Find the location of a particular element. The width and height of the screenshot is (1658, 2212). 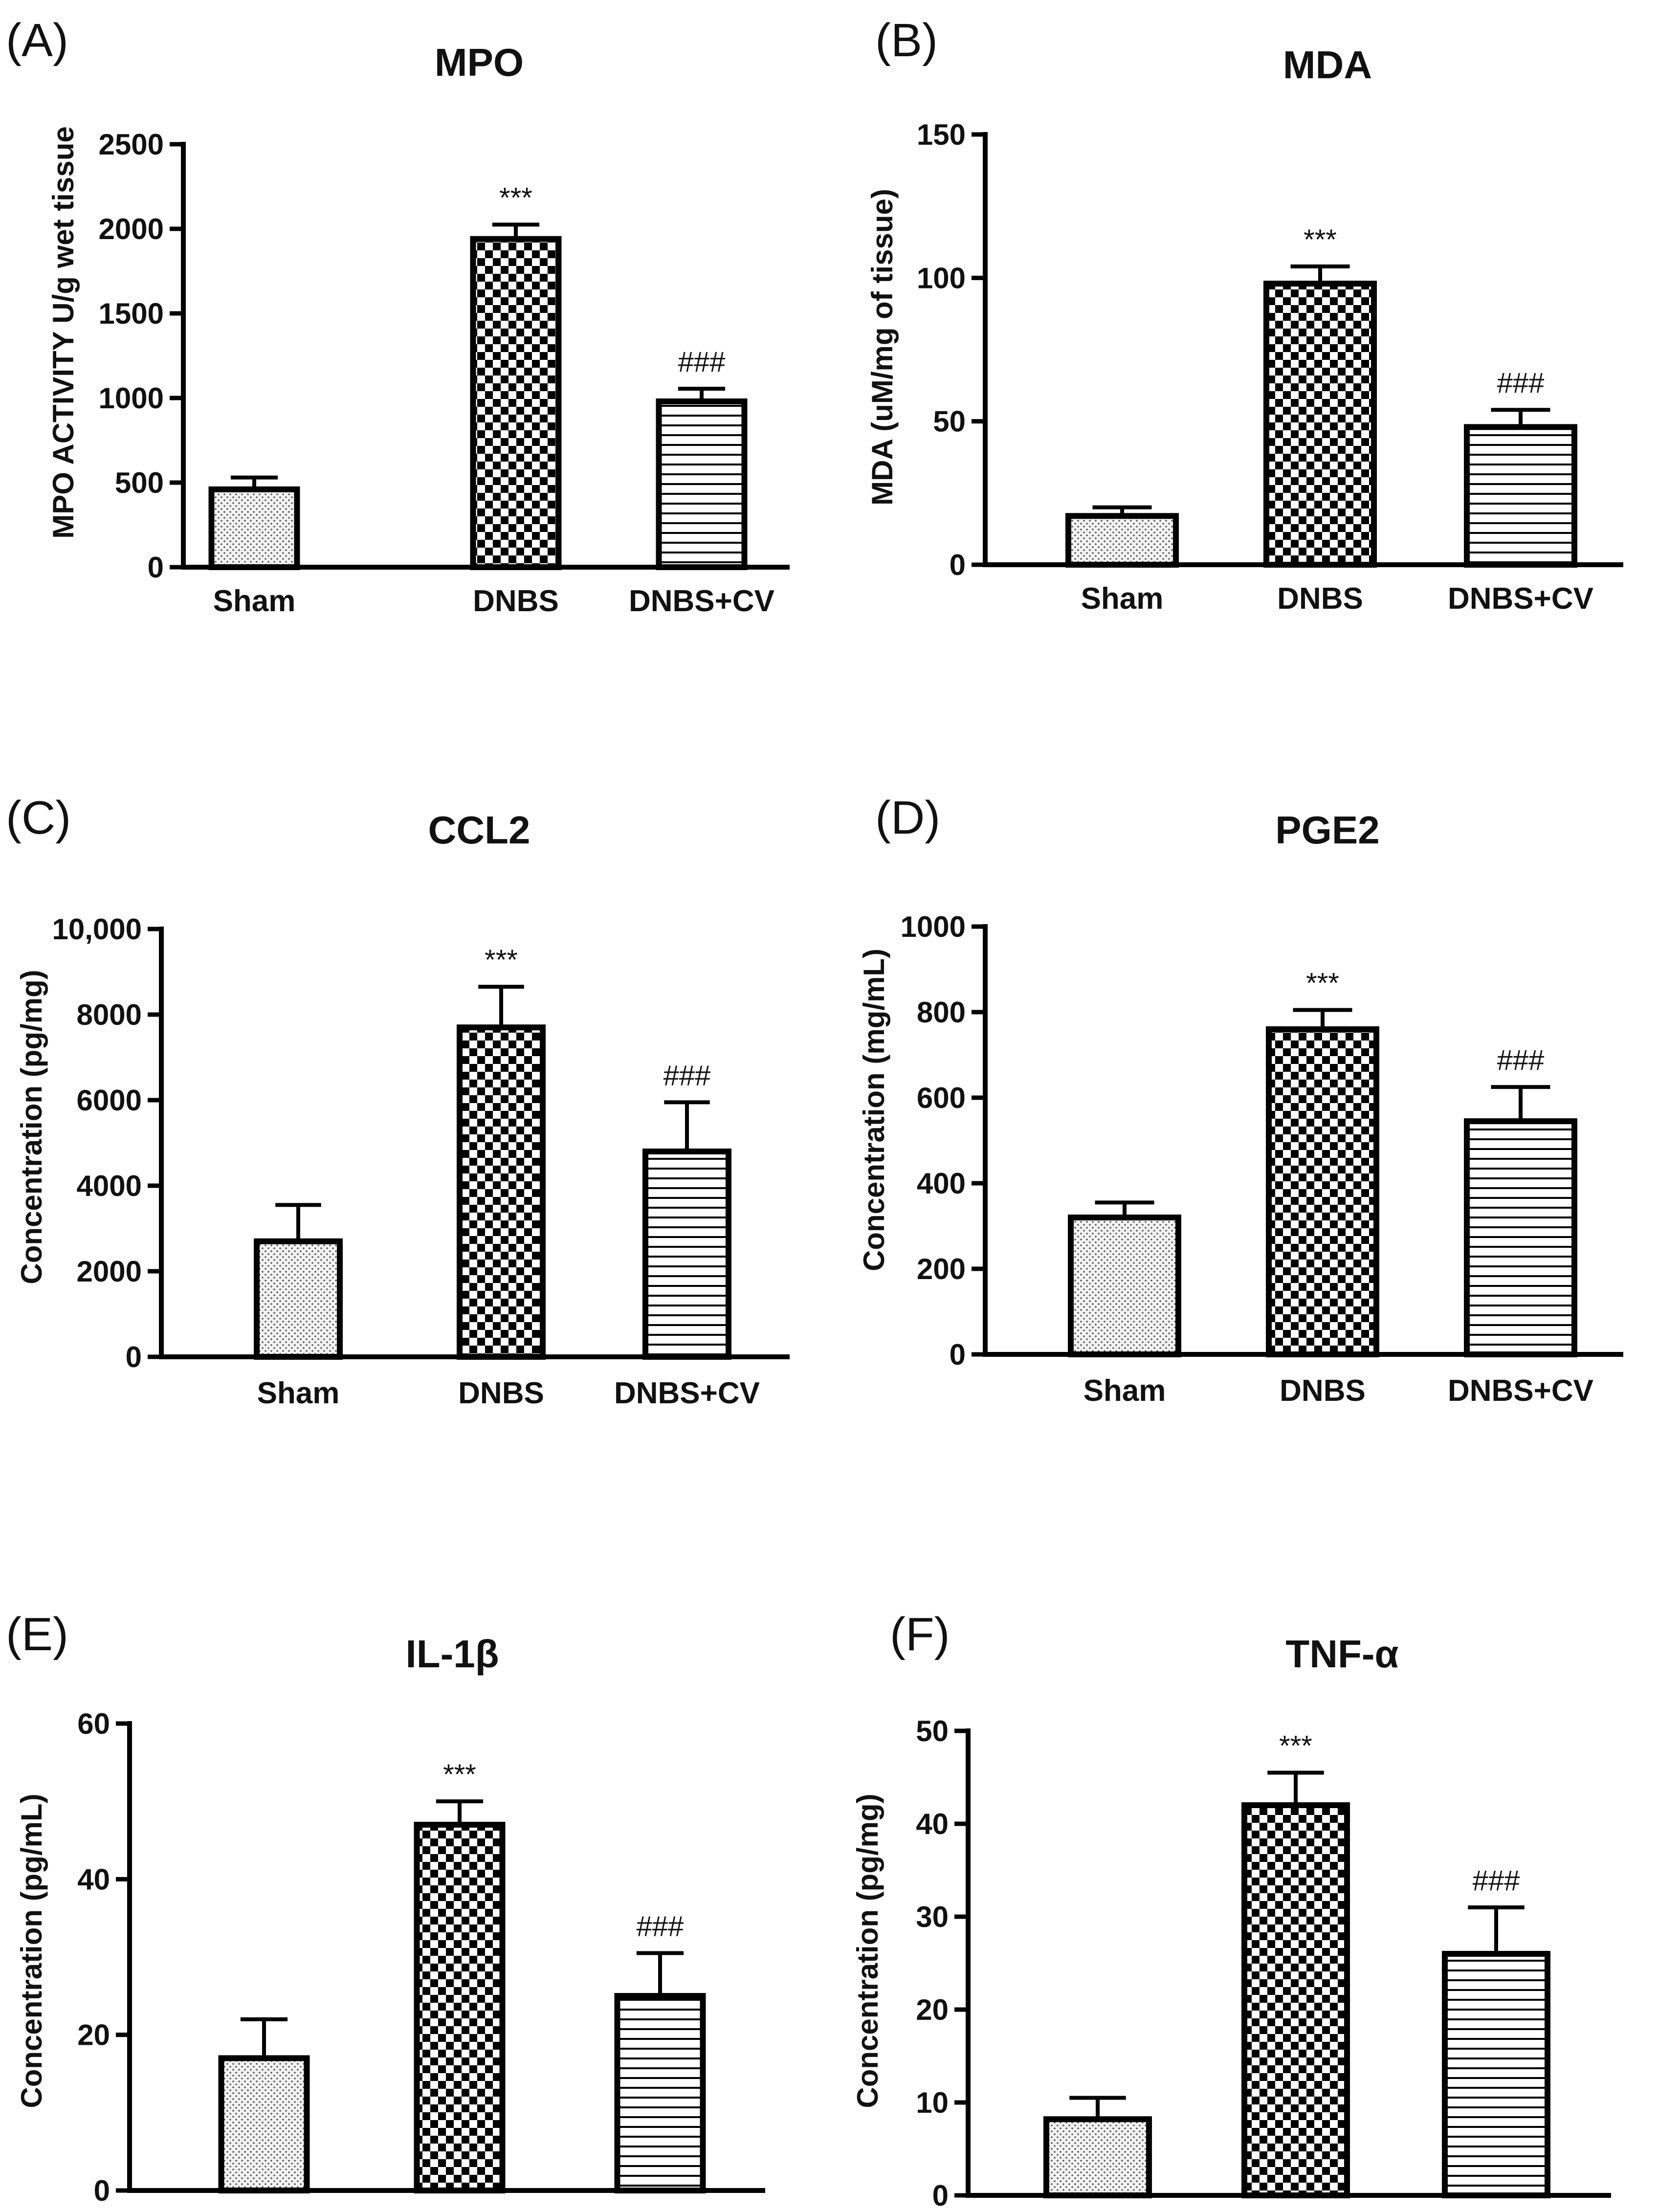

bar-d-dnbs-cv is located at coordinates (1520, 1237).